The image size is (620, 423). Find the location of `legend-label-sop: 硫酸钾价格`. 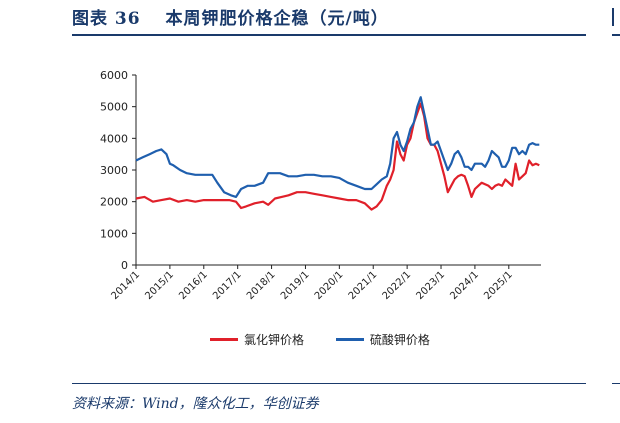

legend-label-sop: 硫酸钾价格 is located at coordinates (399, 340).